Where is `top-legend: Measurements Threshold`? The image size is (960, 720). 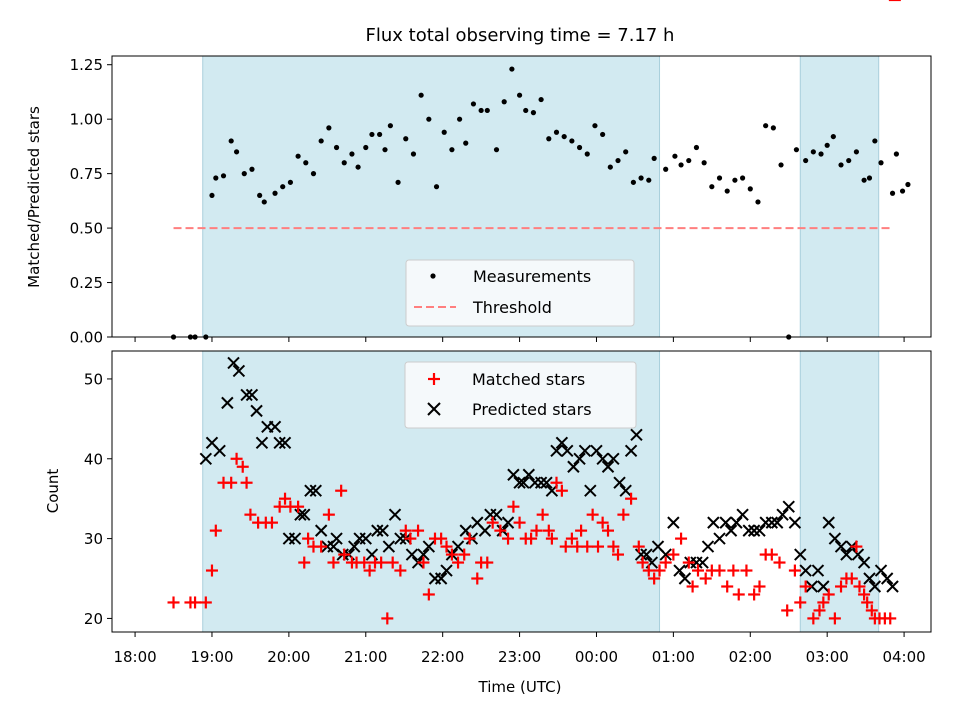 top-legend: Measurements Threshold is located at coordinates (520, 293).